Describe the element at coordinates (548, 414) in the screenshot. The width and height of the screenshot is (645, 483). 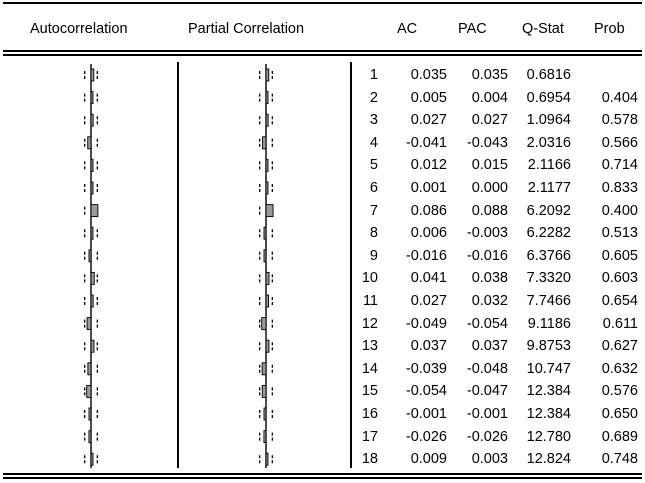
I see `row-16-qstat: 12.384` at that location.